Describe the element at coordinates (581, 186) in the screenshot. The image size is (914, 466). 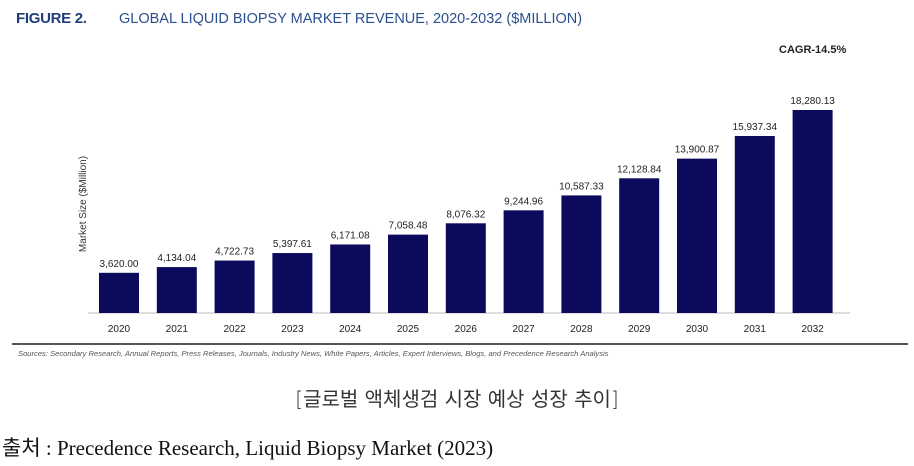
I see `data-label: 10,587.33` at that location.